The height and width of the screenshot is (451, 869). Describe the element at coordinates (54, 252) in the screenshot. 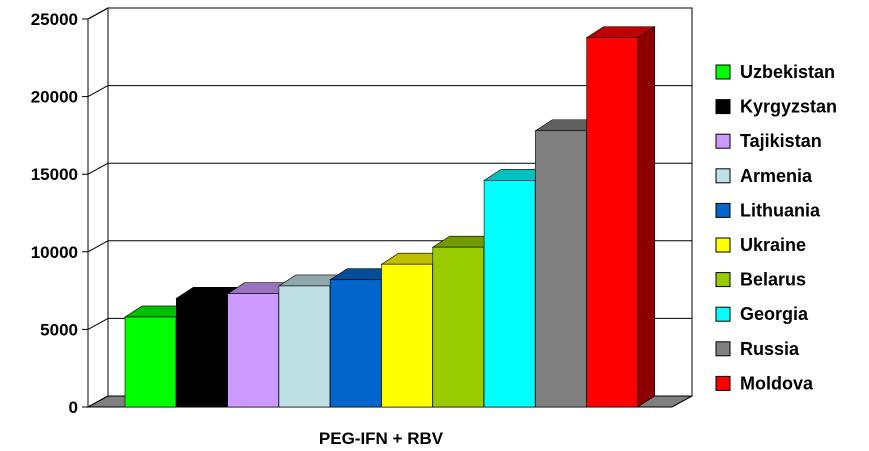

I see `y-tick-label: 10000` at that location.